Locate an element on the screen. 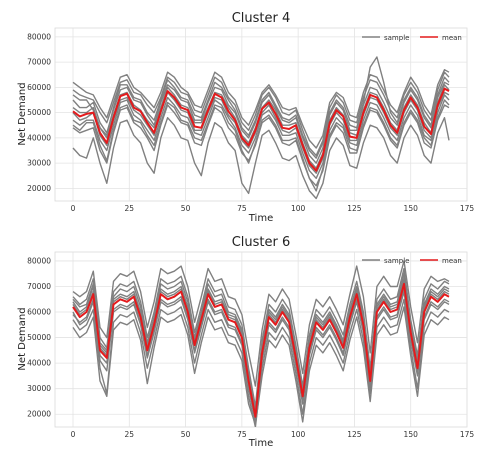 The height and width of the screenshot is (461, 496). x-axis-label-cluster-6: Time is located at coordinates (260, 443).